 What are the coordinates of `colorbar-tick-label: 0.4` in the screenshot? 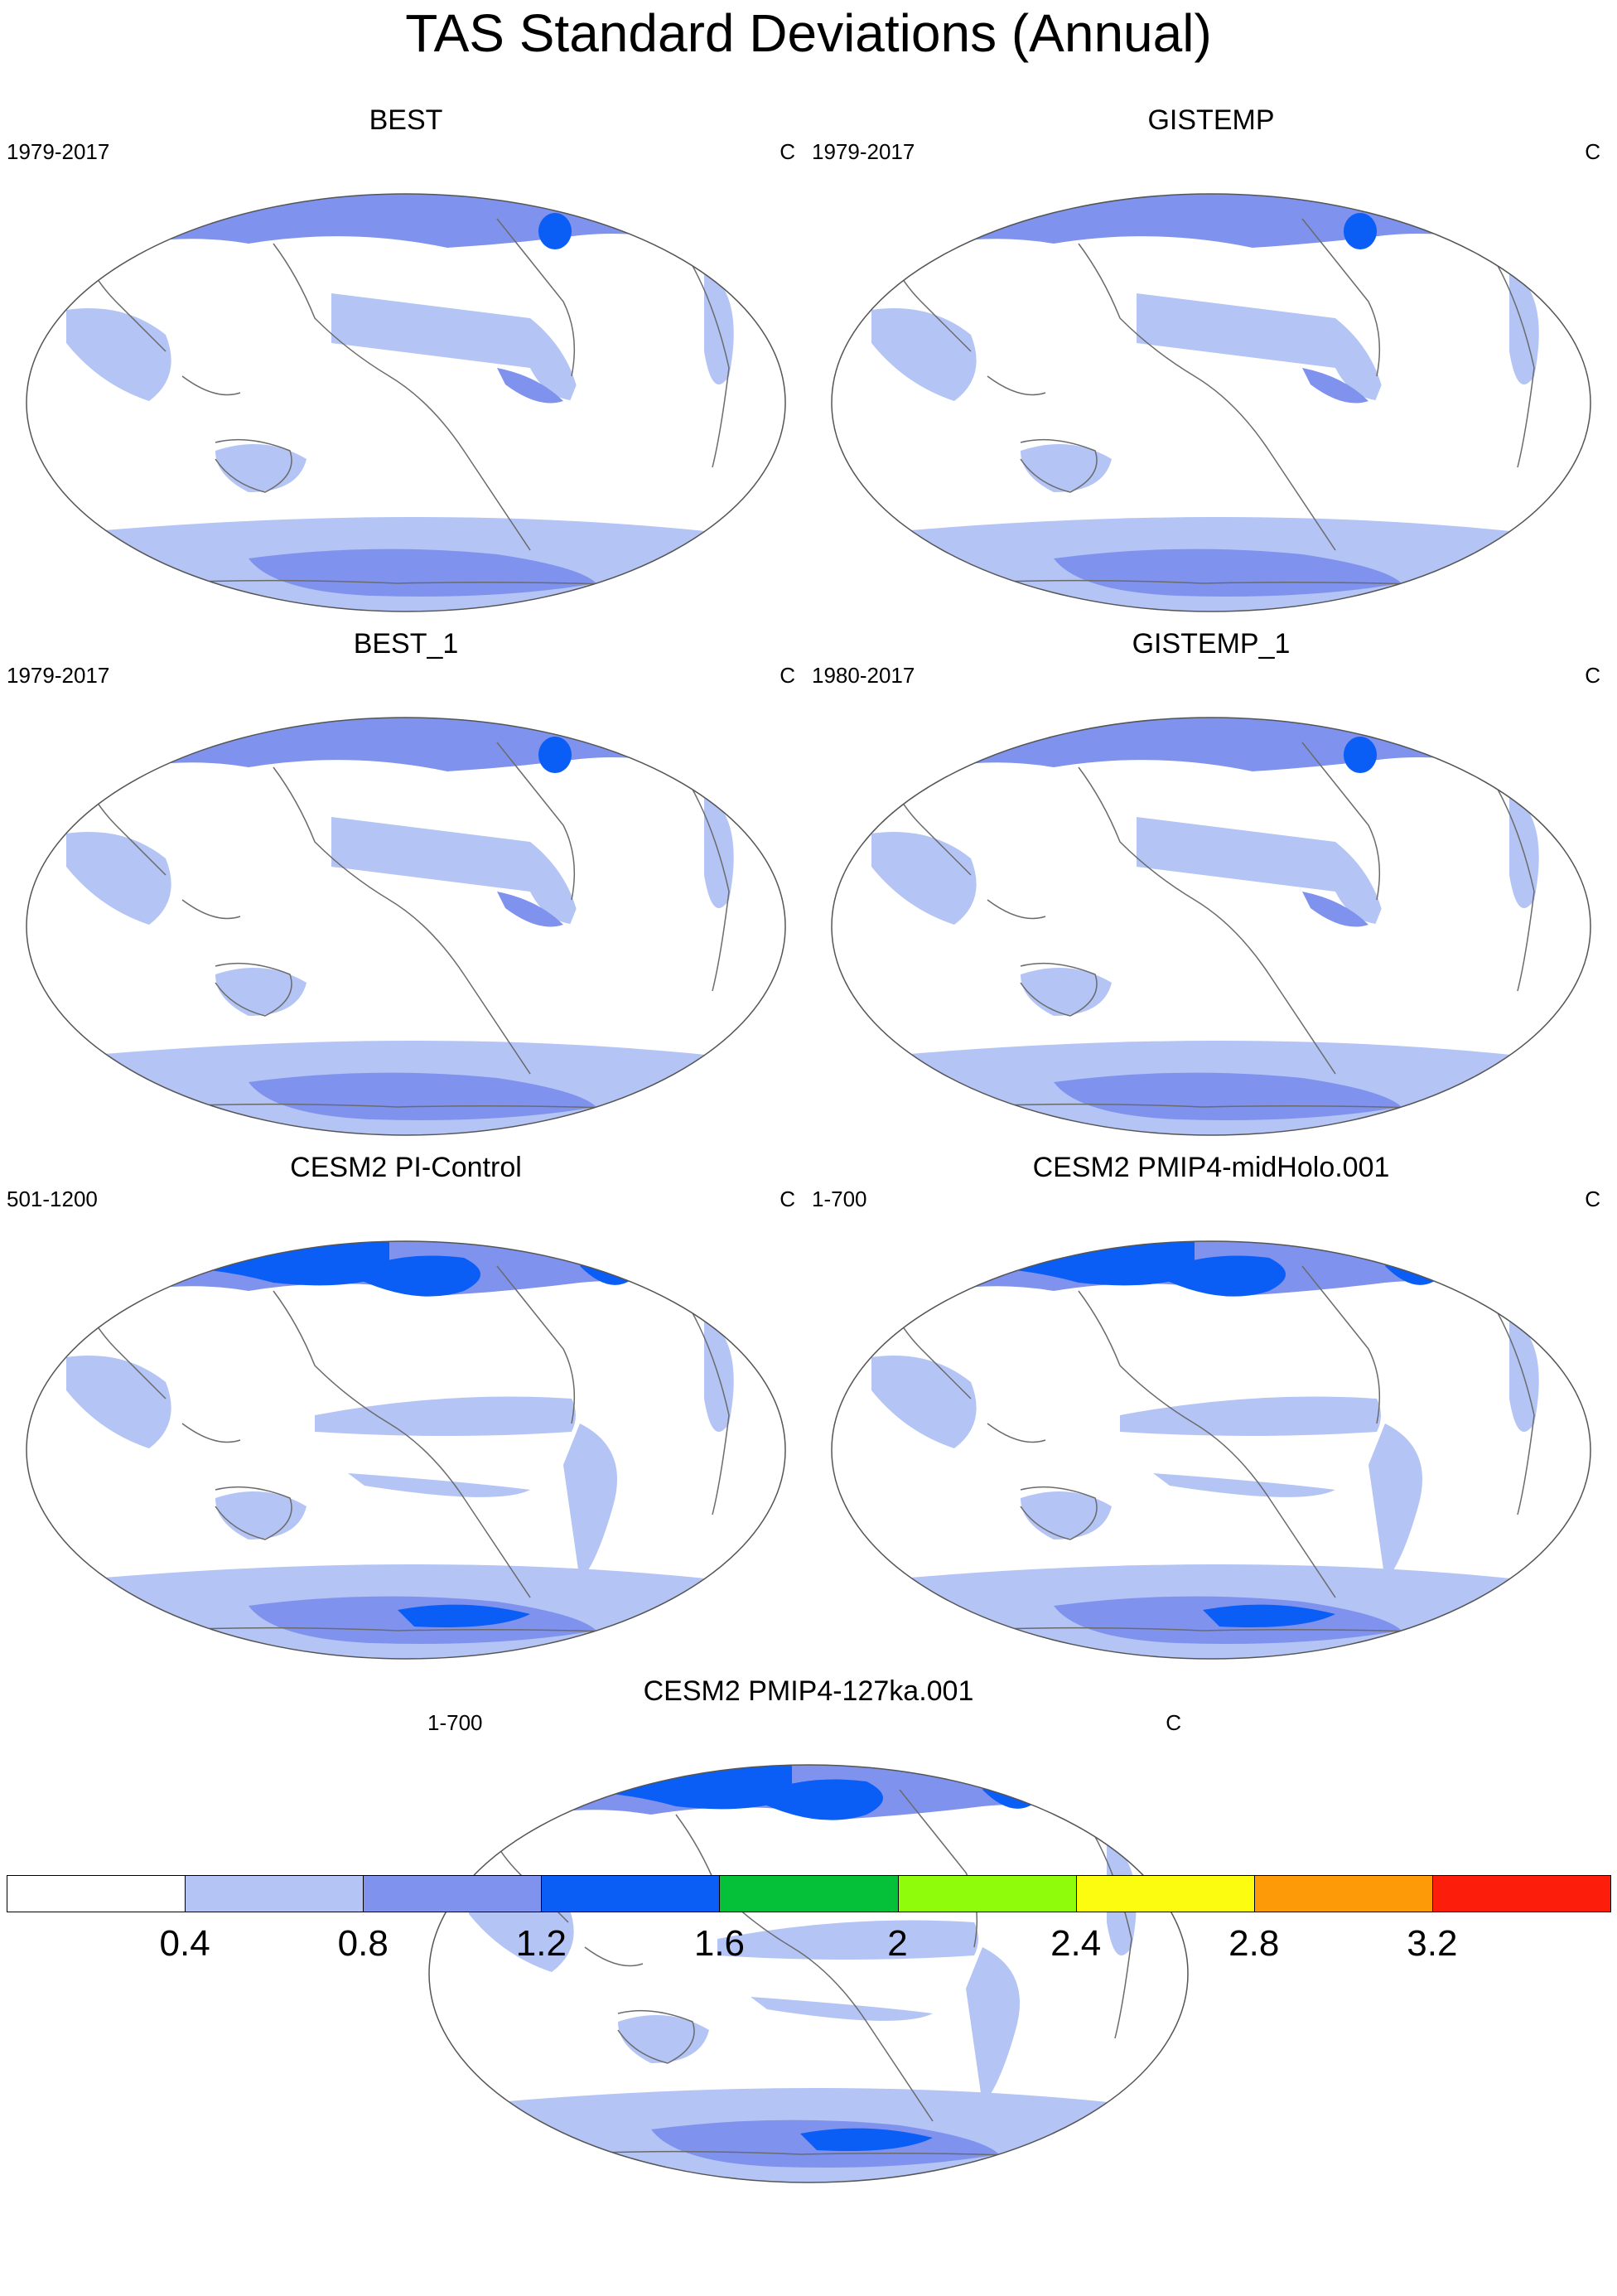 It's located at (184, 1944).